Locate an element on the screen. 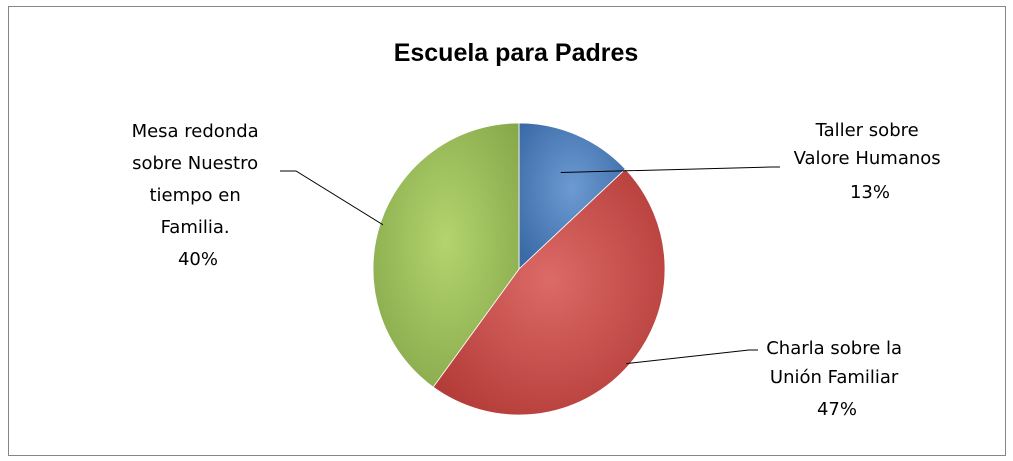 This screenshot has height=461, width=1013. slice-label-2-line-0: Mesa redonda is located at coordinates (195, 131).